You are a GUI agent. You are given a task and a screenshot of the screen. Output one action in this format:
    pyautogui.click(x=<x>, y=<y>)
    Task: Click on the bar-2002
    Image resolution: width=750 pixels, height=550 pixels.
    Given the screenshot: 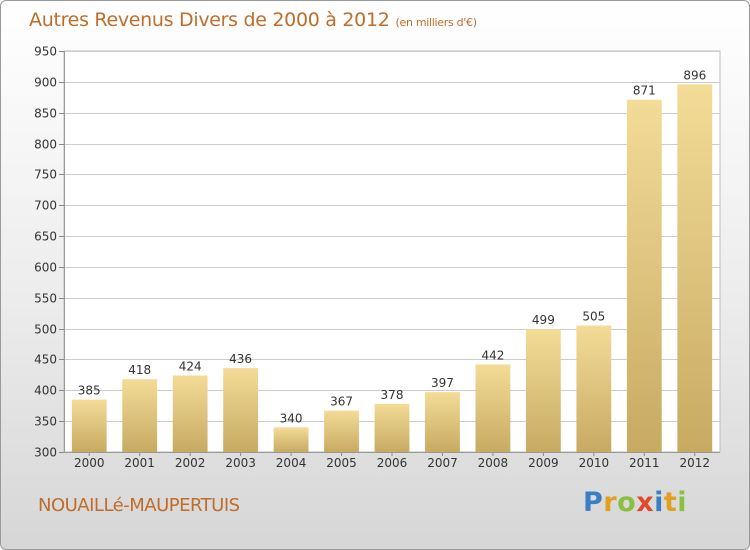 What is the action you would take?
    pyautogui.click(x=190, y=413)
    